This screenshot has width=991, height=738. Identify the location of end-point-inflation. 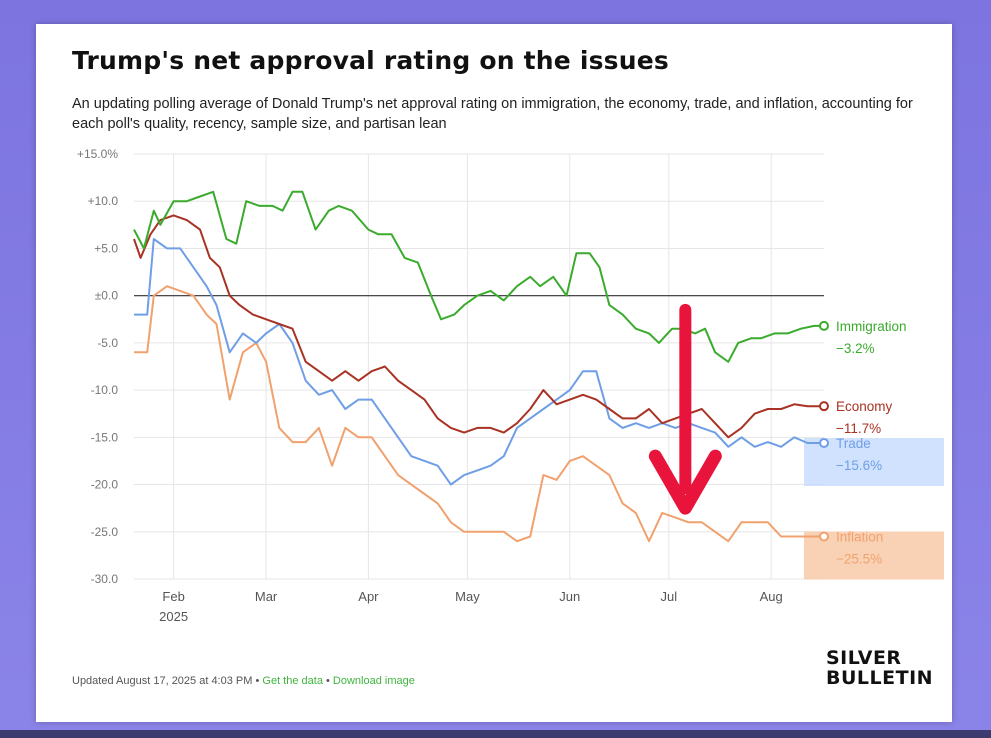
(824, 536).